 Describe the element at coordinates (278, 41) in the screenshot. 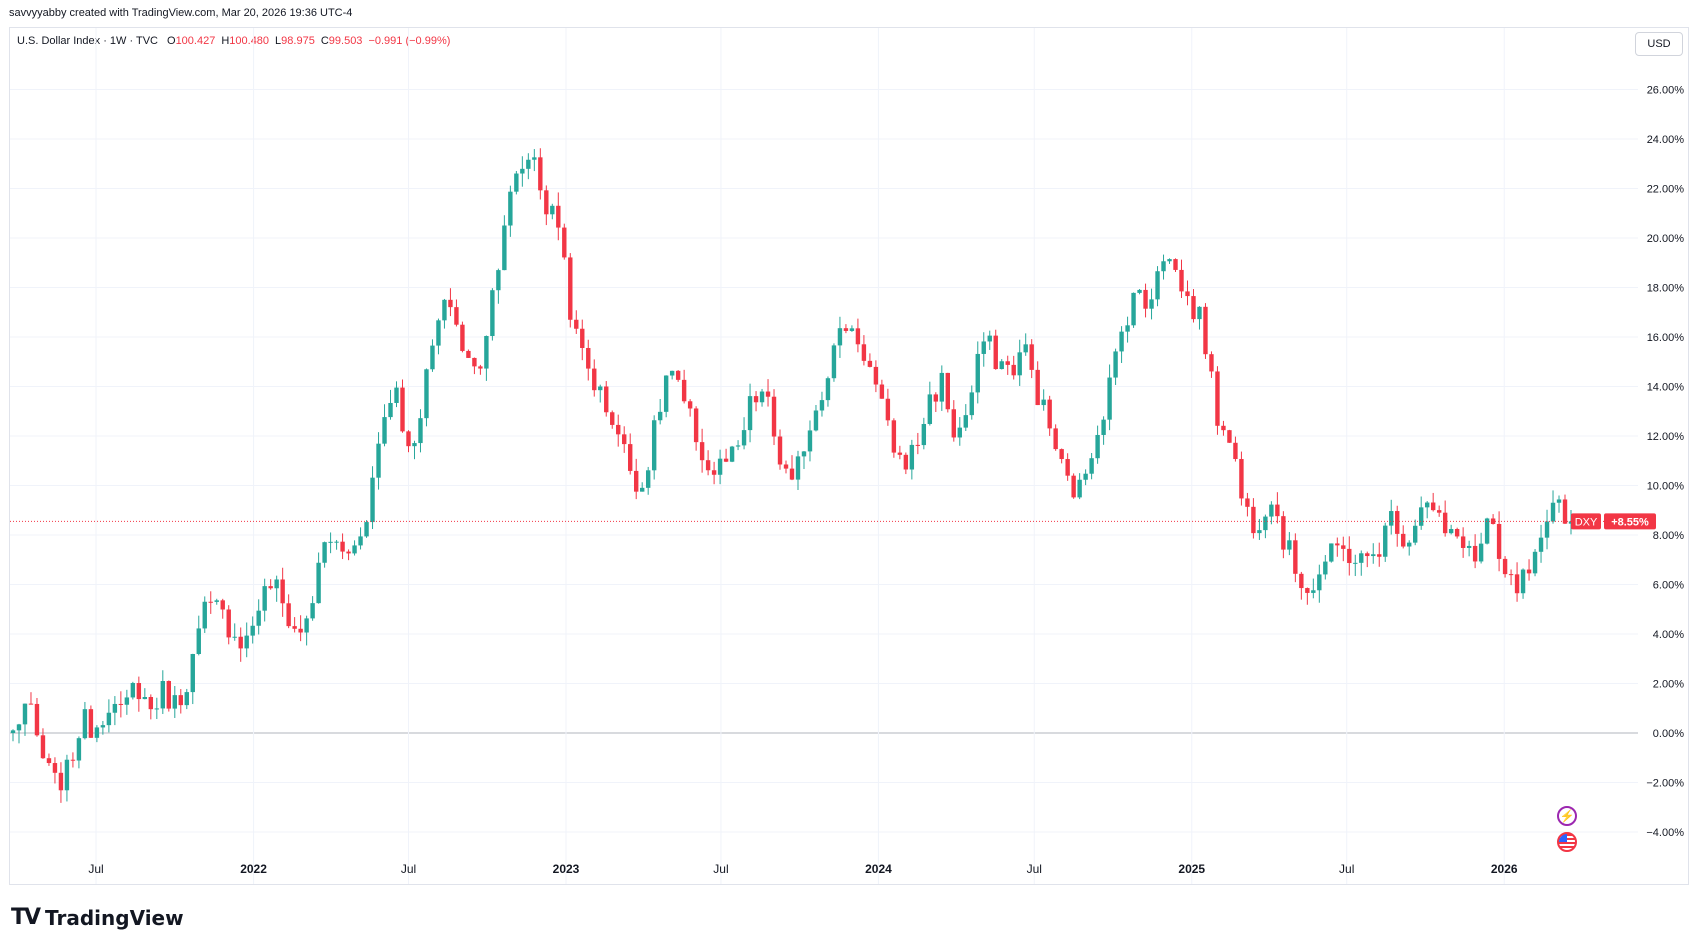

I see `low-key: L` at that location.